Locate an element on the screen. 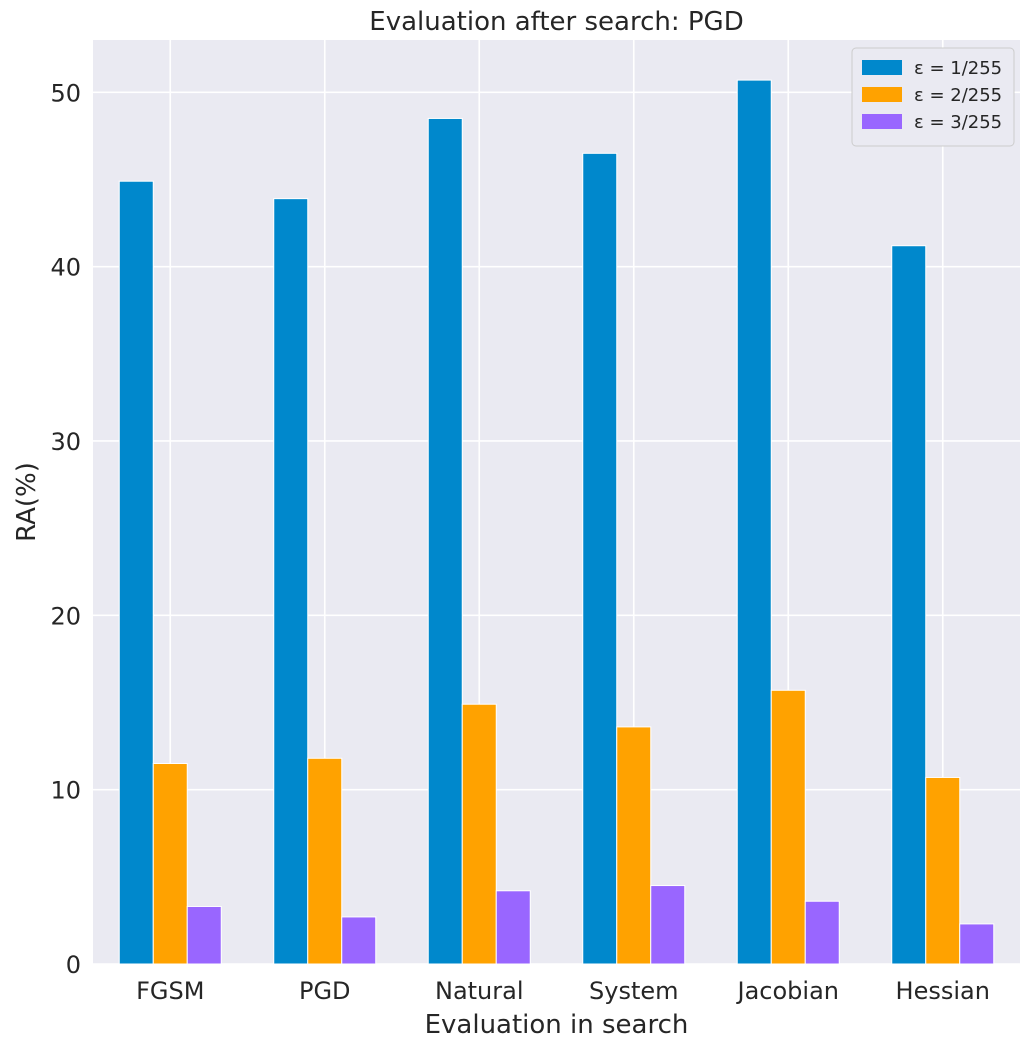 The image size is (1032, 1049). y-tick-label: 50 is located at coordinates (65, 93).